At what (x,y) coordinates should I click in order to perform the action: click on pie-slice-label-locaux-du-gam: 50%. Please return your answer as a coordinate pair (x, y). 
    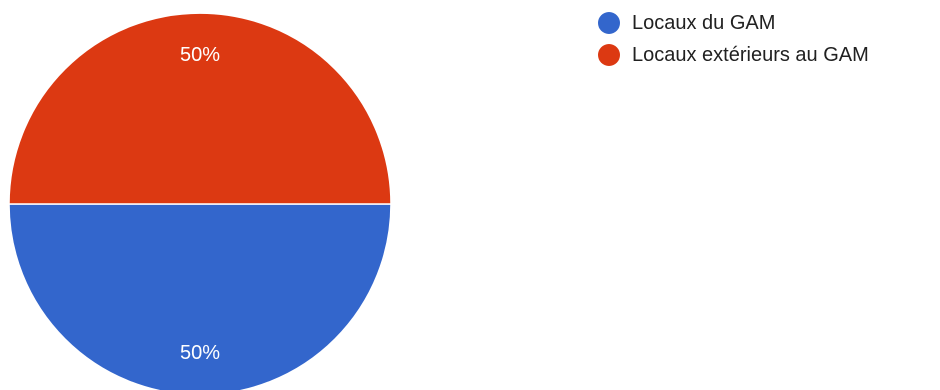
    Looking at the image, I should click on (200, 353).